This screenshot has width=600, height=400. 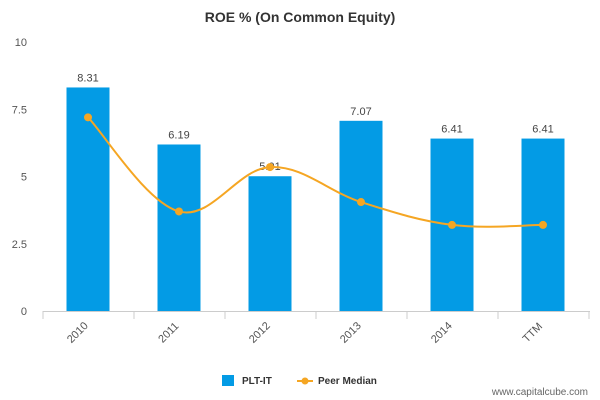 I want to click on x-tick-label: 2013, so click(x=351, y=333).